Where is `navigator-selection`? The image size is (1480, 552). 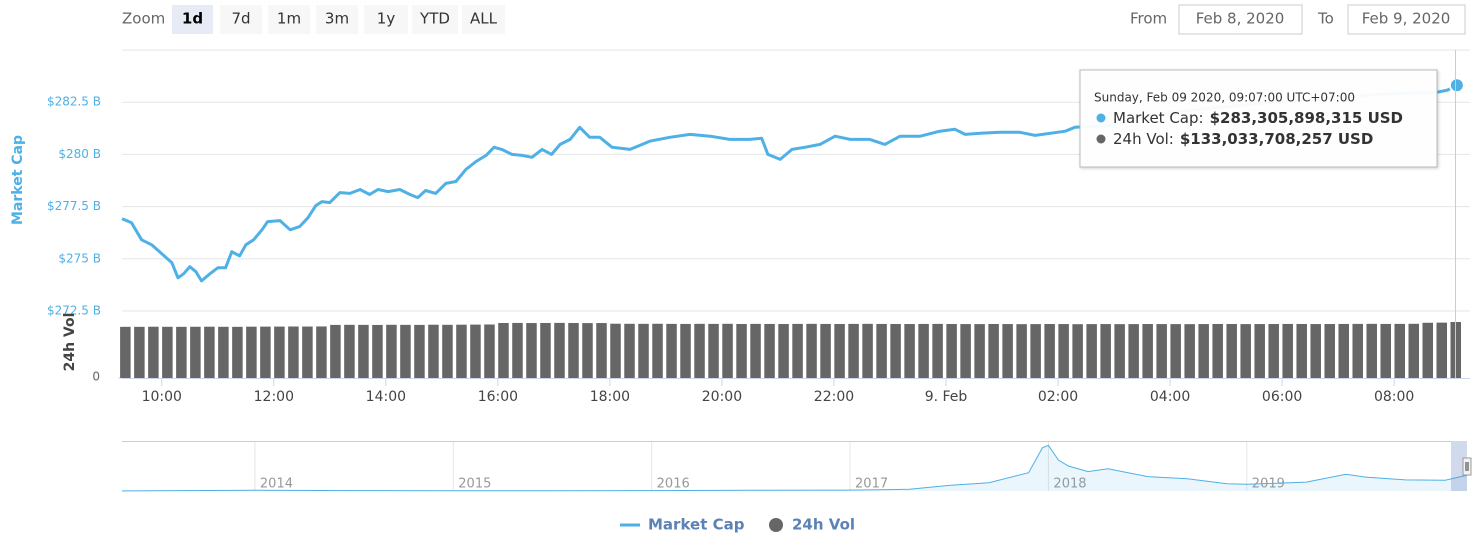
navigator-selection is located at coordinates (1459, 466).